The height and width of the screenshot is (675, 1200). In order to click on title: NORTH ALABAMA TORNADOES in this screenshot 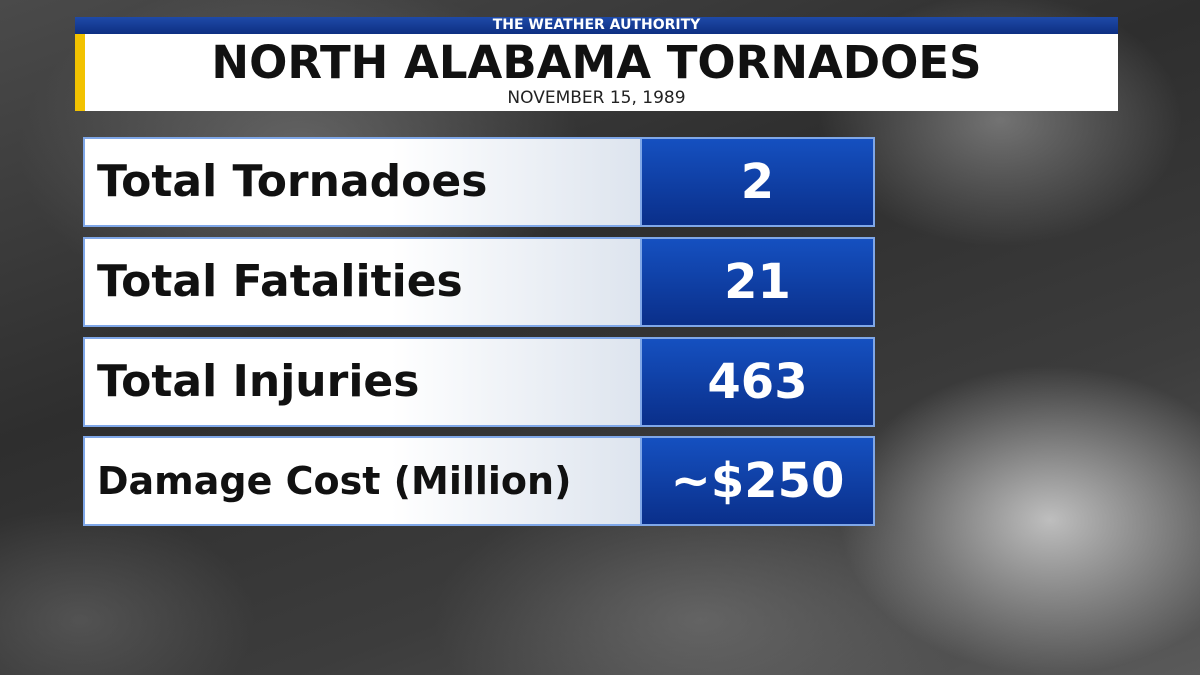, I will do `click(596, 62)`.